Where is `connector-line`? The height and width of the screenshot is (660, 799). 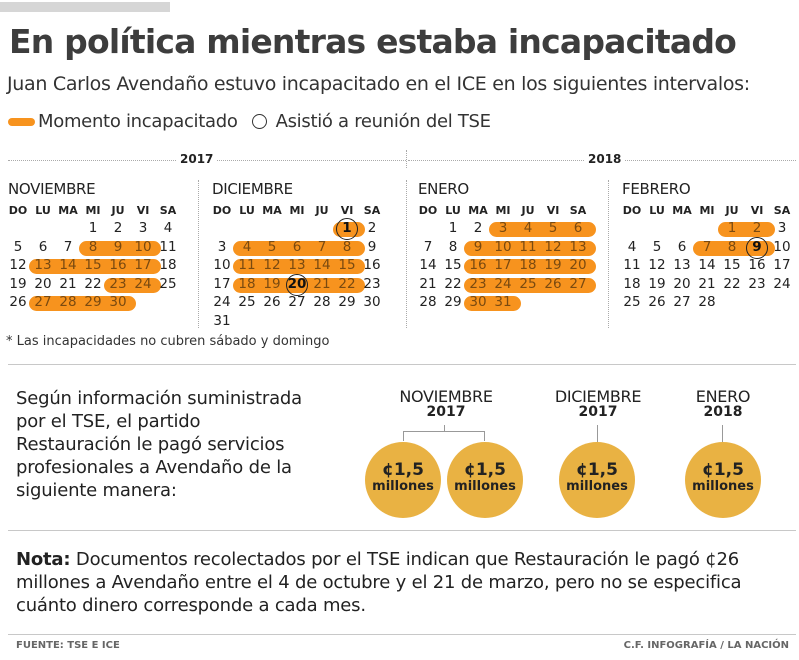
connector-line is located at coordinates (722, 433).